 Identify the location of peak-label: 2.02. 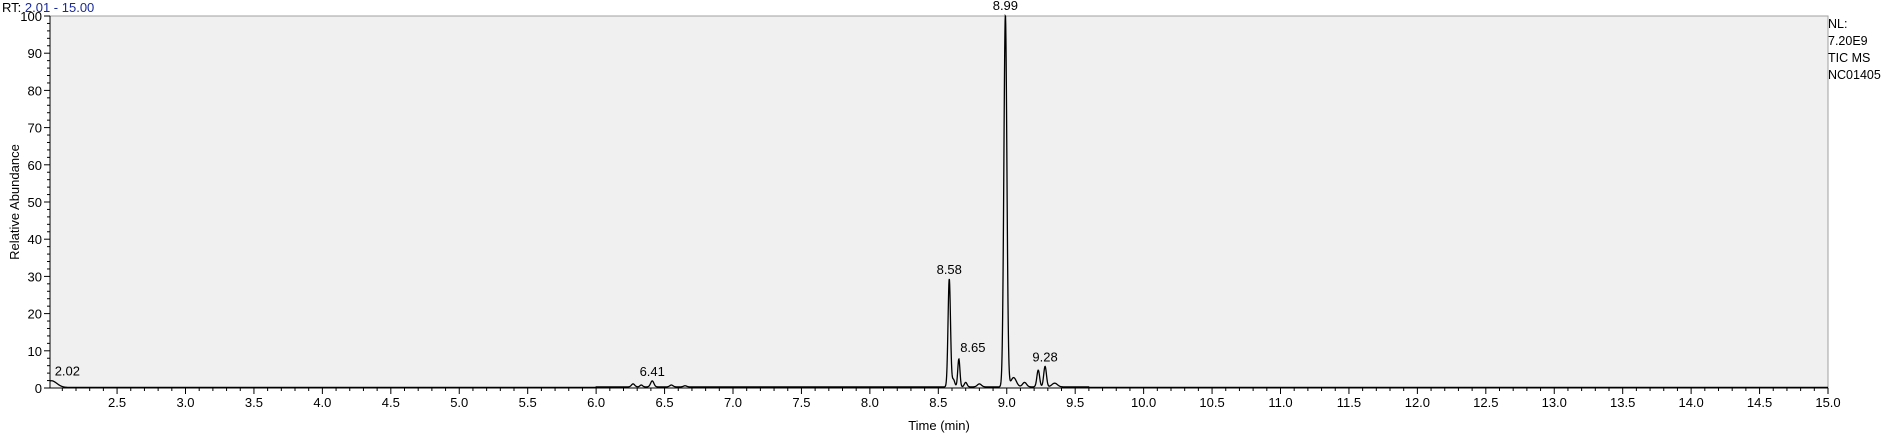
(67, 370).